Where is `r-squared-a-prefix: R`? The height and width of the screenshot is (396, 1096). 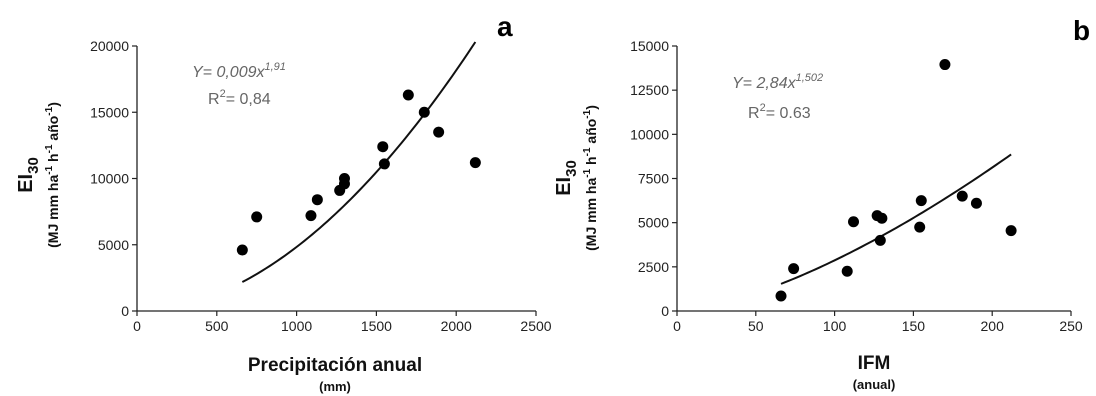
r-squared-a-prefix: R is located at coordinates (214, 99).